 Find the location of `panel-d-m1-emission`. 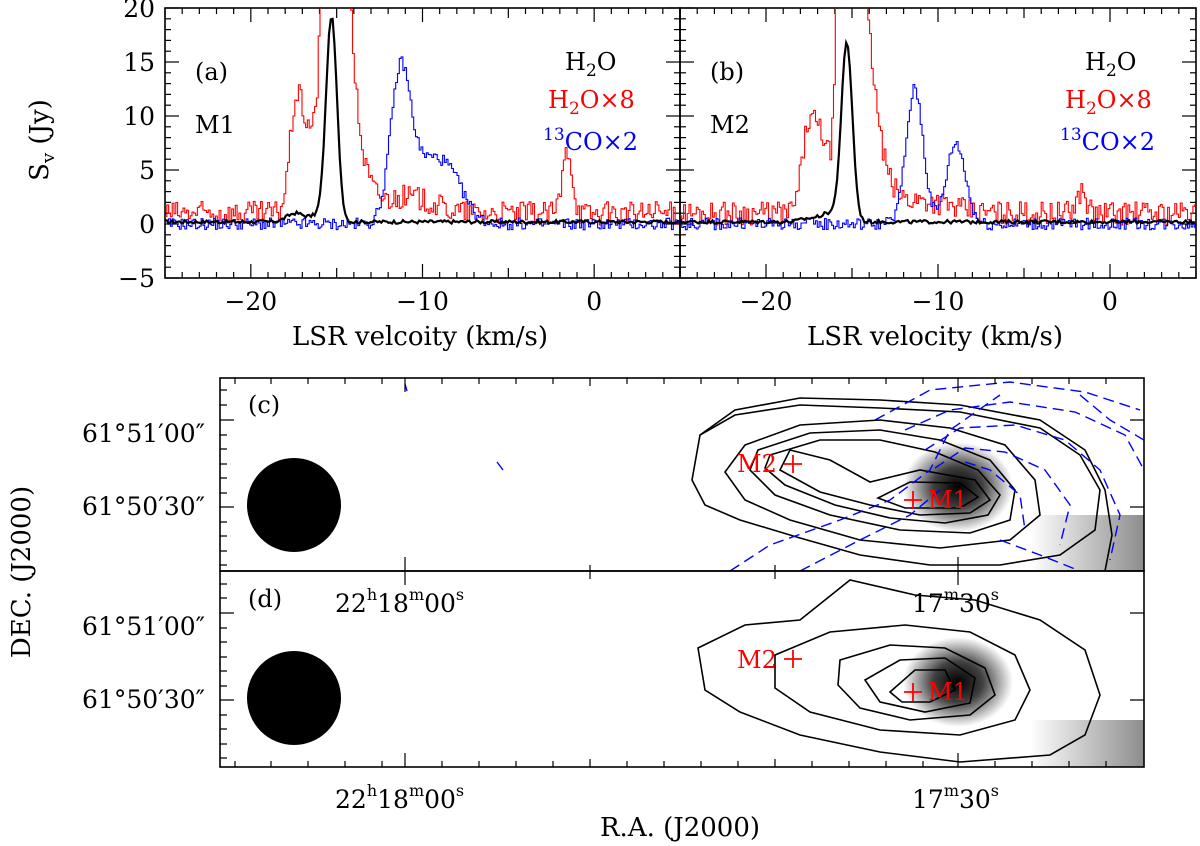

panel-d-m1-emission is located at coordinates (958, 682).